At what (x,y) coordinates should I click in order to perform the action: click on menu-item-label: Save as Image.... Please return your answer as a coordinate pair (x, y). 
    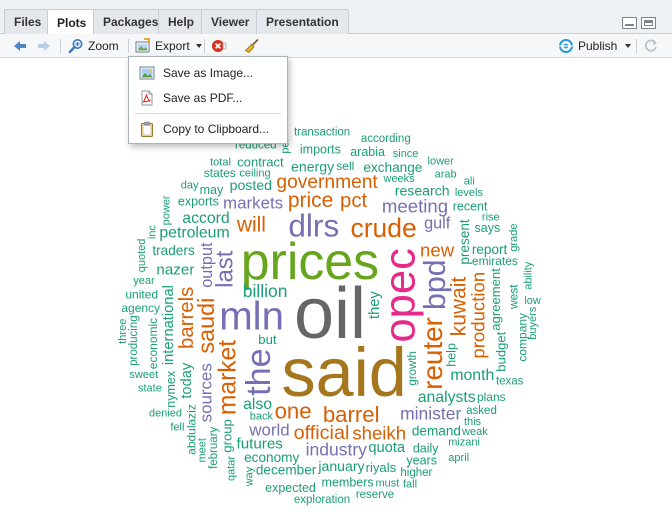
    Looking at the image, I should click on (208, 73).